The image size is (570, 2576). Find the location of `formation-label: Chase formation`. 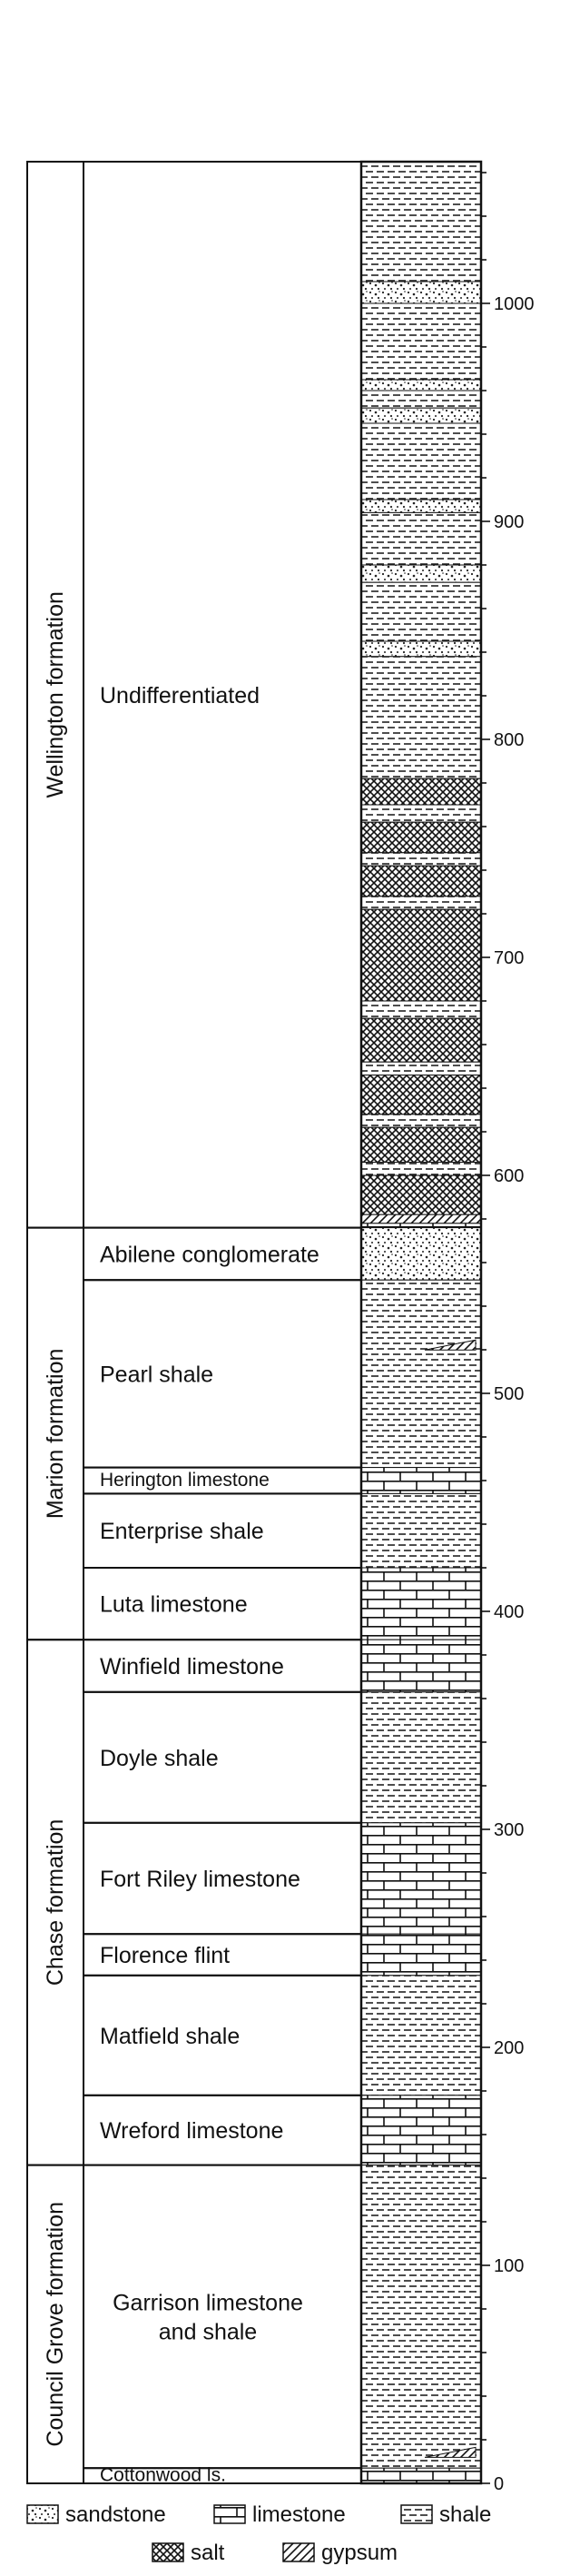

formation-label: Chase formation is located at coordinates (56, 1903).